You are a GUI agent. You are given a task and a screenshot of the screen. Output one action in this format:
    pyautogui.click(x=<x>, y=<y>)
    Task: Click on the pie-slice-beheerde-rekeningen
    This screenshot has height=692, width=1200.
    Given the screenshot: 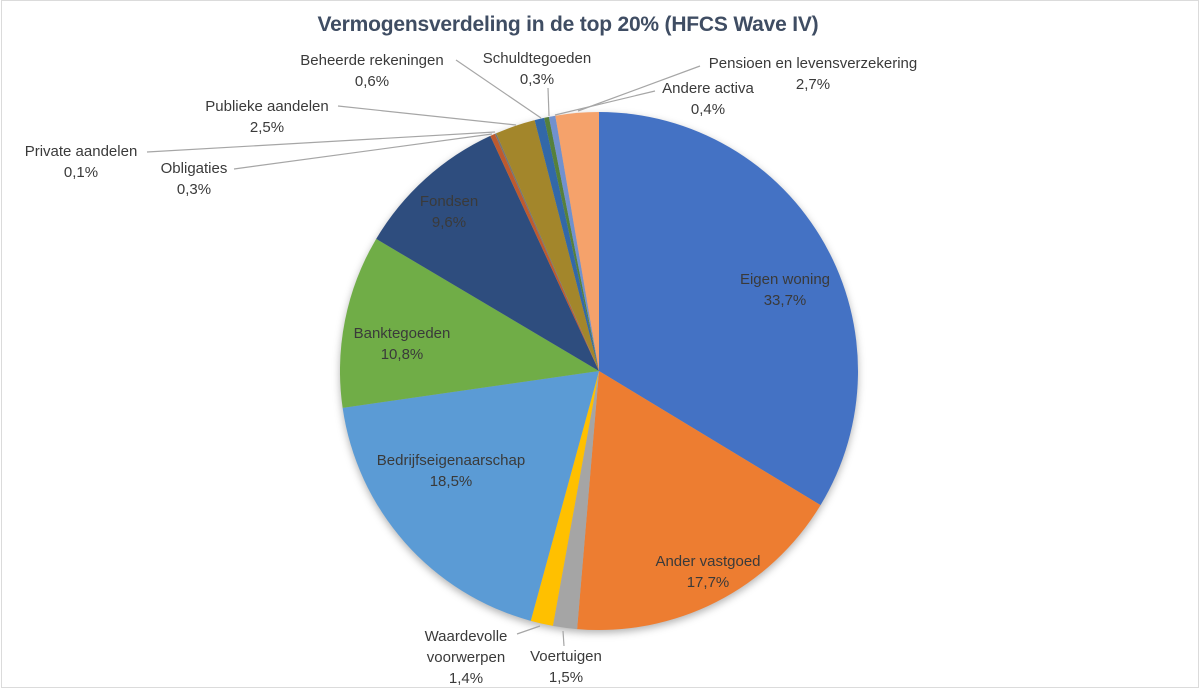 What is the action you would take?
    pyautogui.click(x=566, y=244)
    